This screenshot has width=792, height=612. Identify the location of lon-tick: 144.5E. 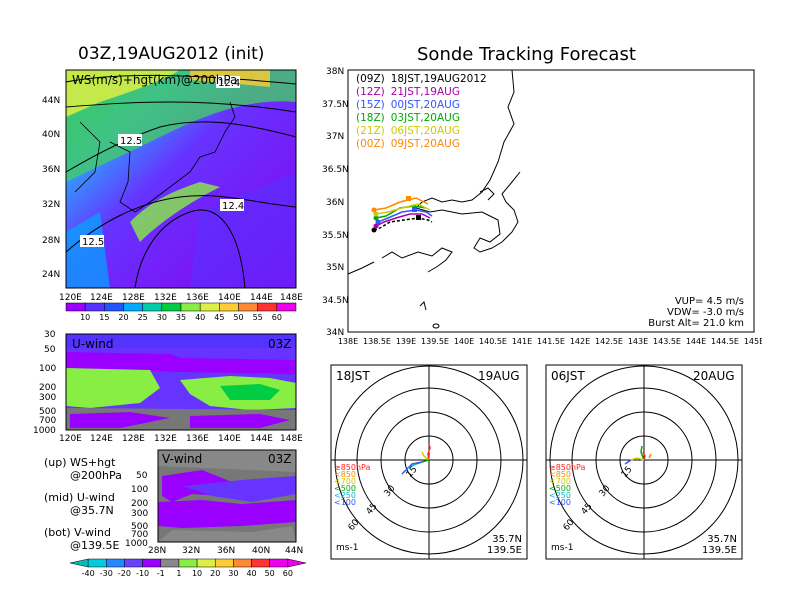
(725, 341).